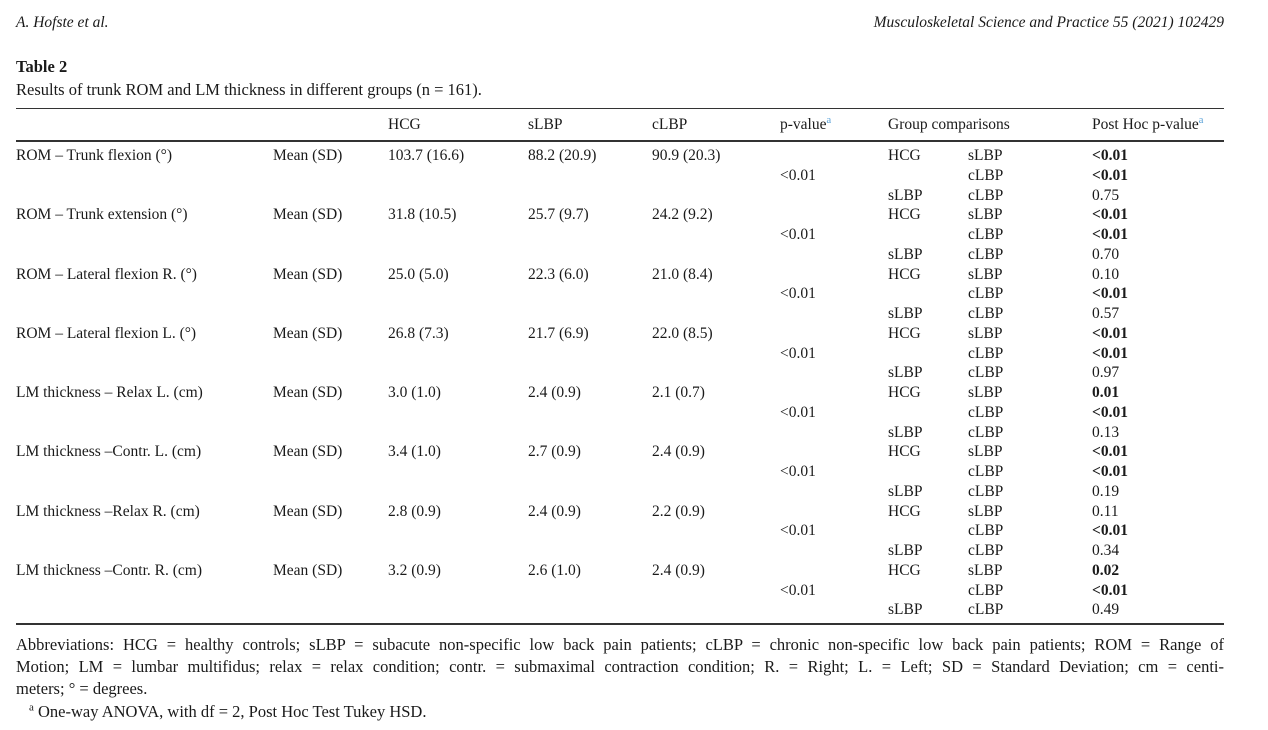 Image resolution: width=1268 pixels, height=730 pixels. I want to click on author-running-head: A. Hofste et al., so click(62, 22).